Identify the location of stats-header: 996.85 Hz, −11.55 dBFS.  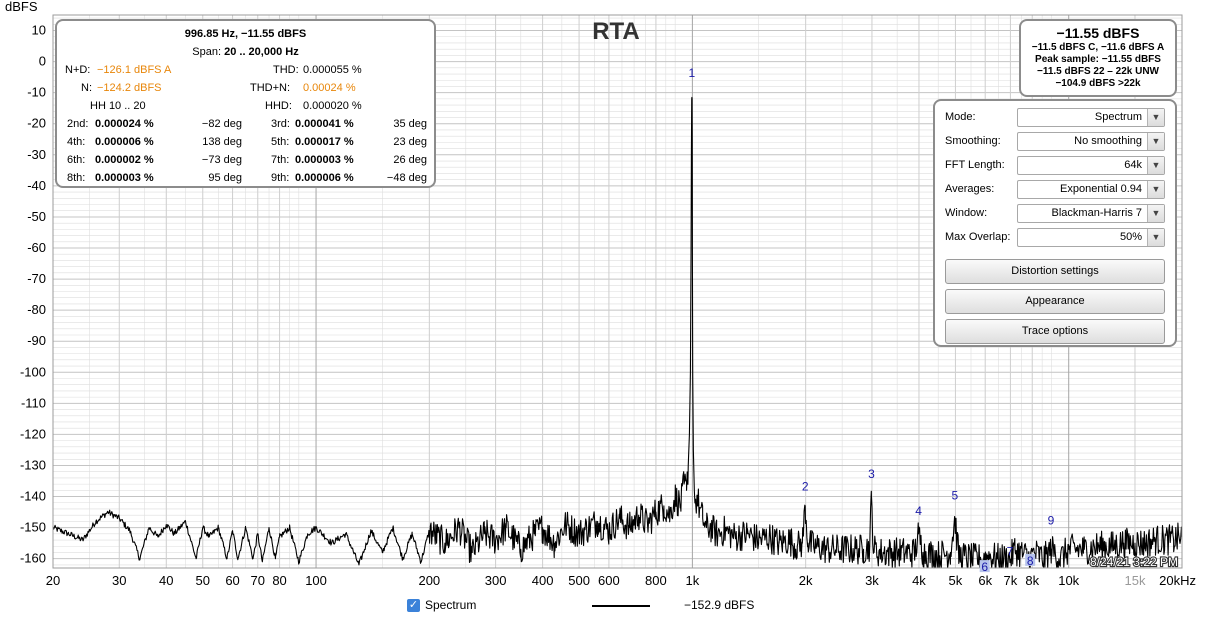
(245, 34).